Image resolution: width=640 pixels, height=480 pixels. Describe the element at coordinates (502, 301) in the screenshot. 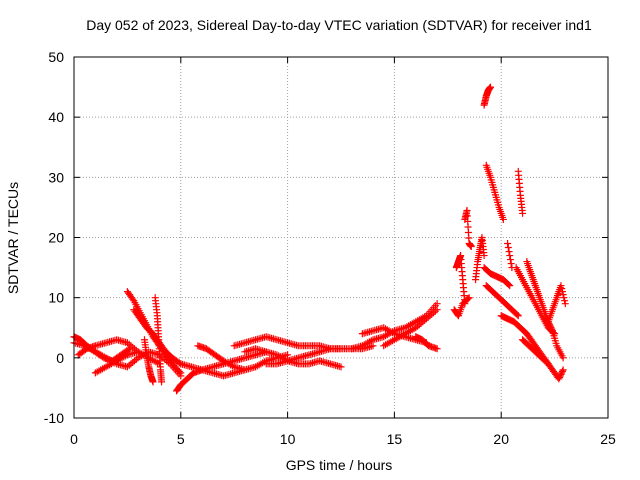

I see `series-track-z` at that location.